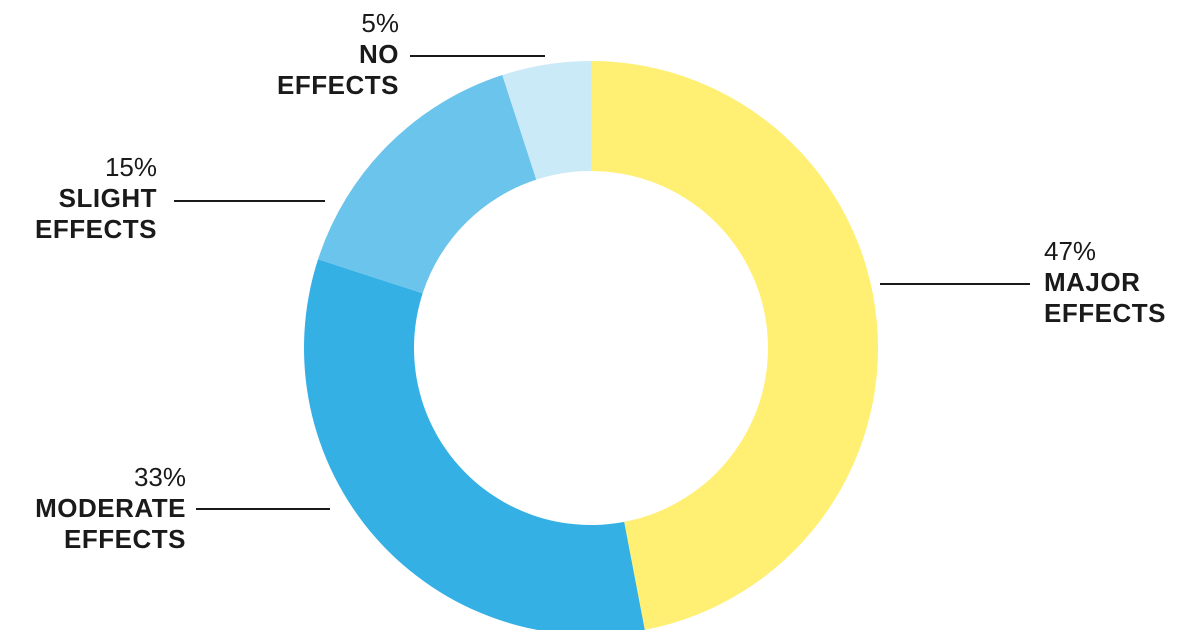 The height and width of the screenshot is (630, 1193). What do you see at coordinates (338, 85) in the screenshot?
I see `label-no-effects-name-line-2: EFFECTS` at bounding box center [338, 85].